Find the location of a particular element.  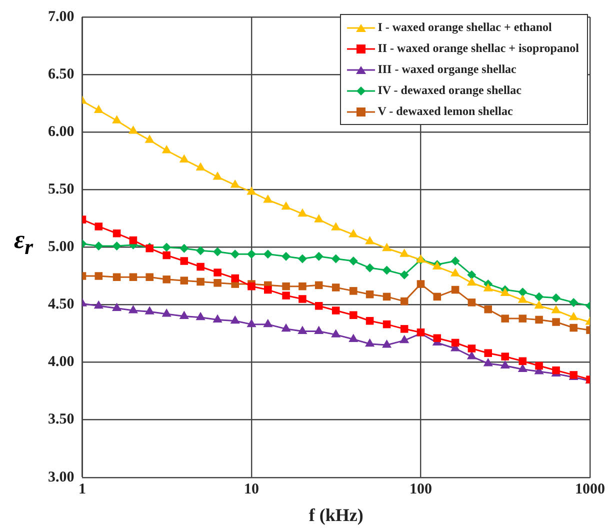

y-tick-label: 4.00 is located at coordinates (61, 362).